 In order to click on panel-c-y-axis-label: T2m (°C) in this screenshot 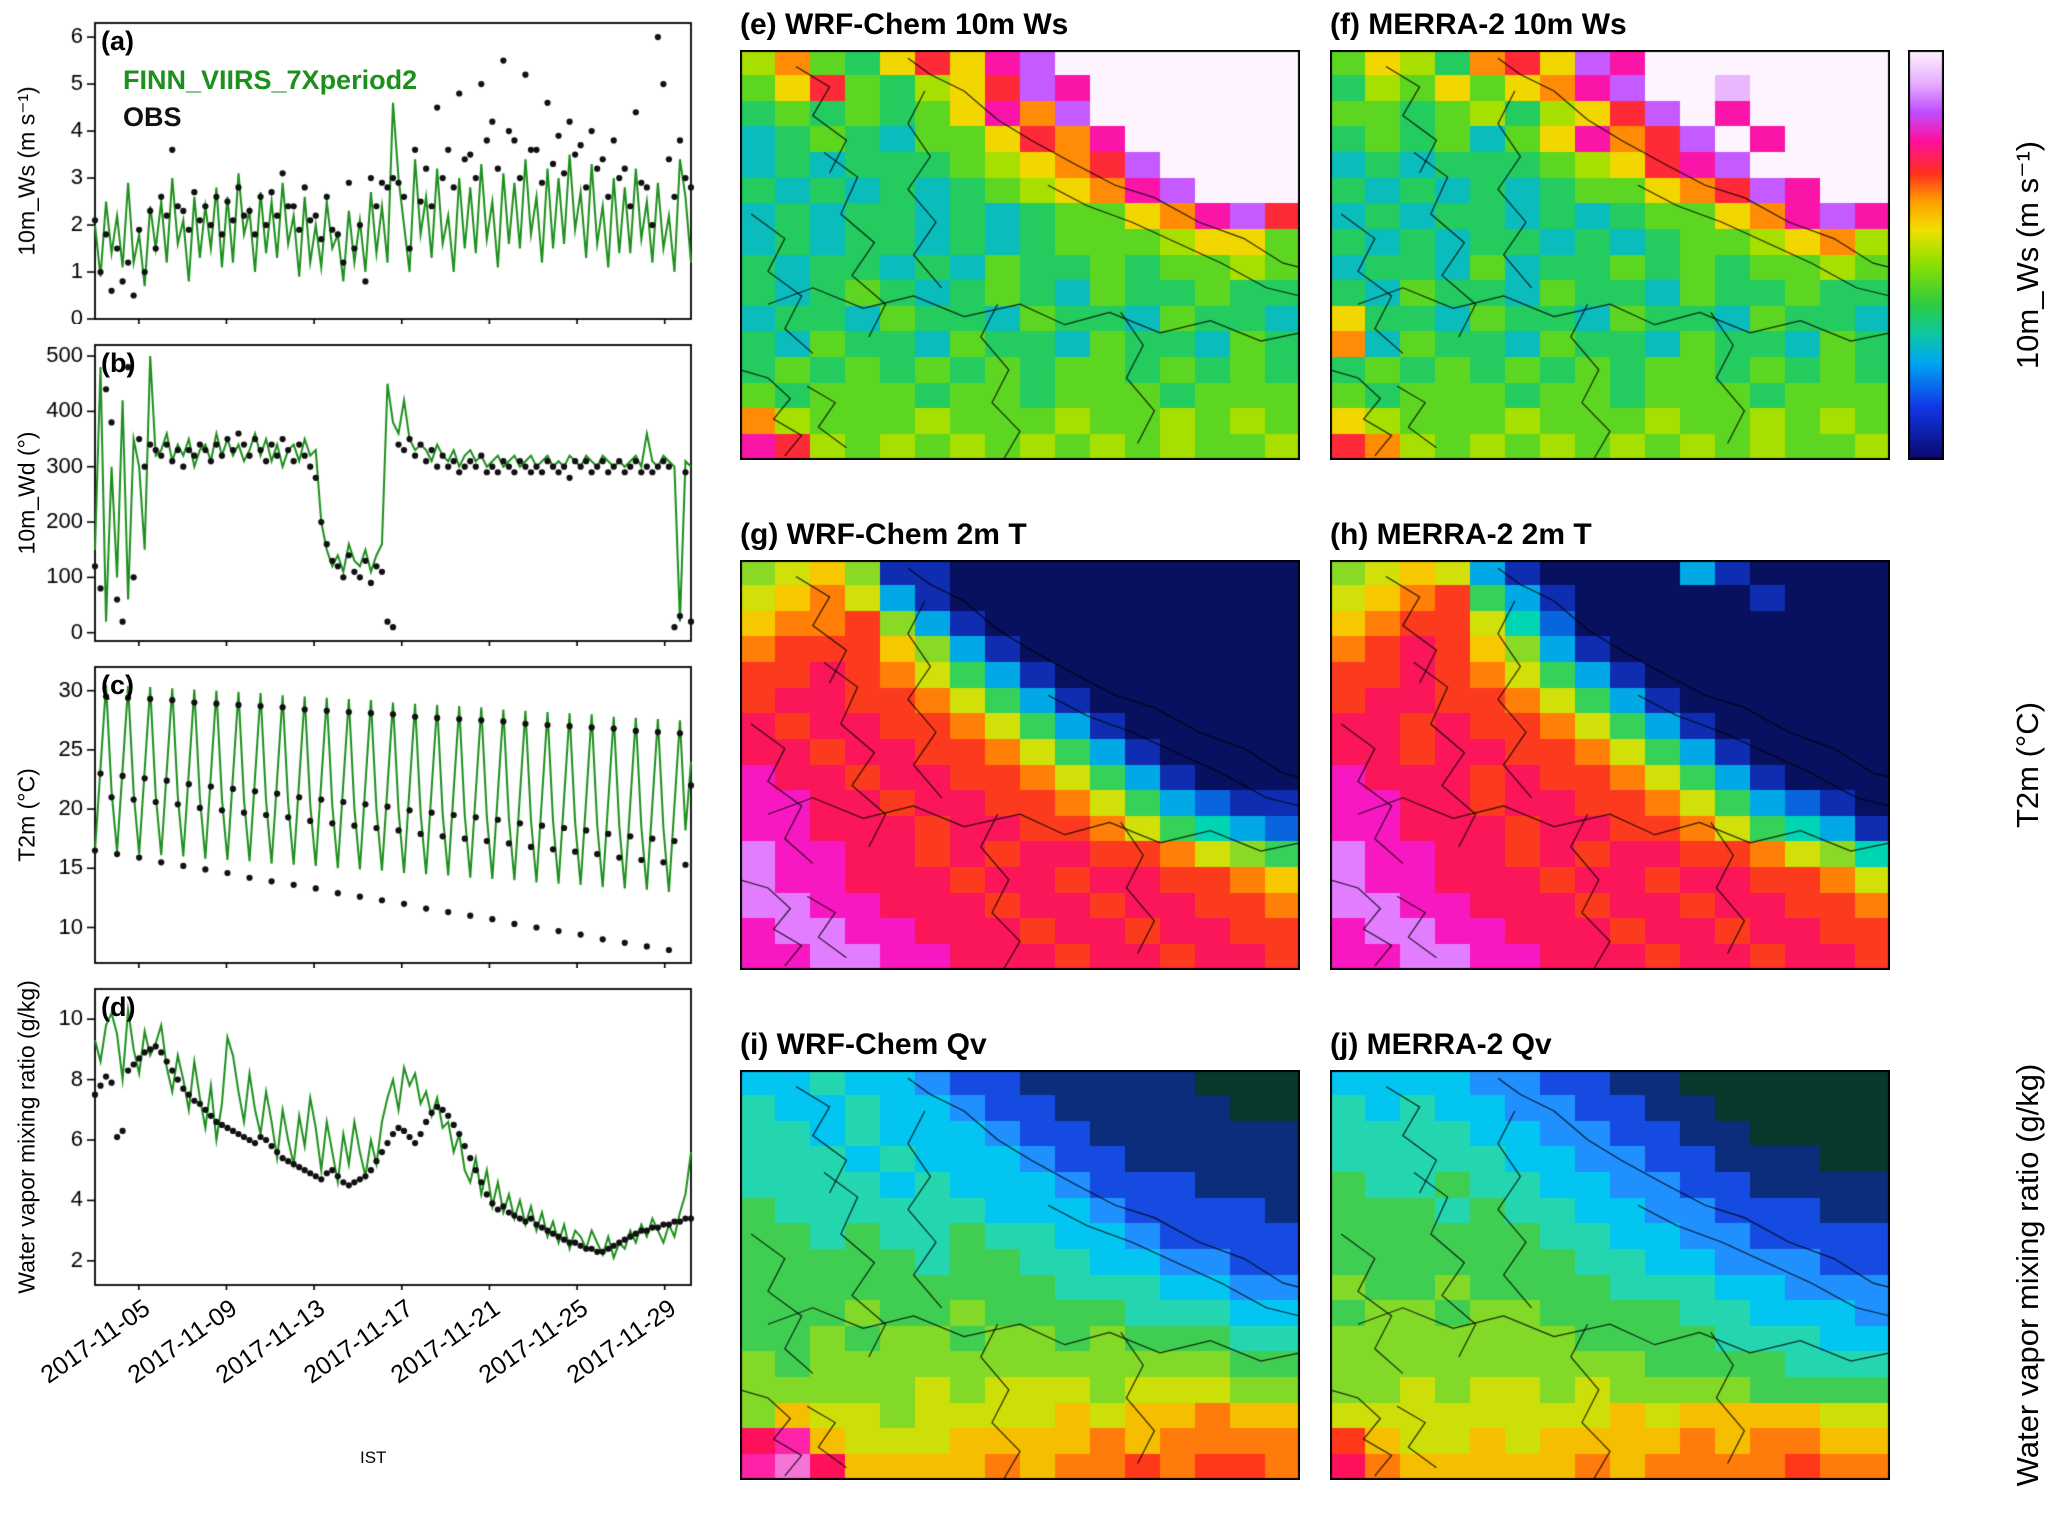, I will do `click(26, 815)`.